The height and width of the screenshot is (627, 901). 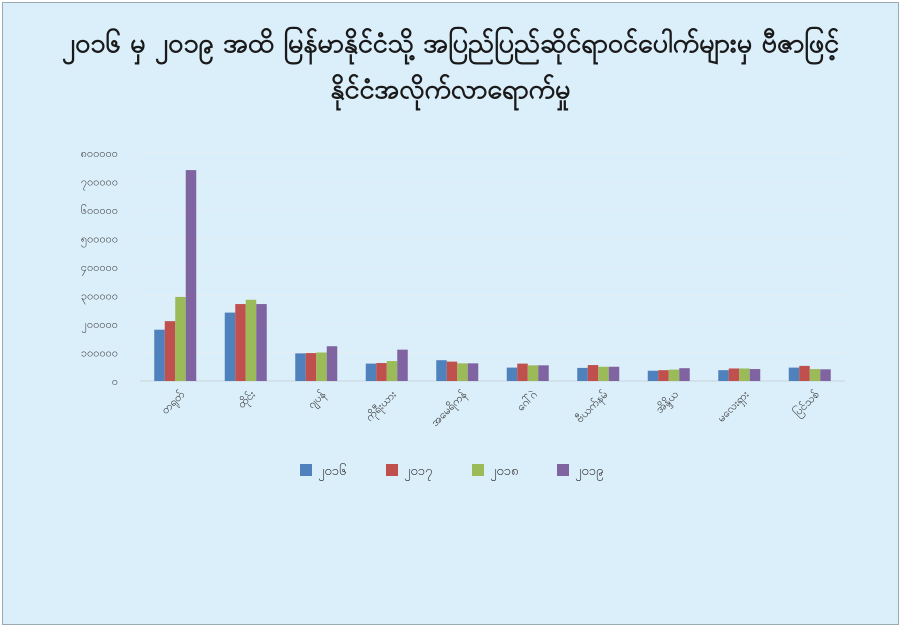 What do you see at coordinates (592, 407) in the screenshot?
I see `x-tick-label: ဗီယက်နမ်` at bounding box center [592, 407].